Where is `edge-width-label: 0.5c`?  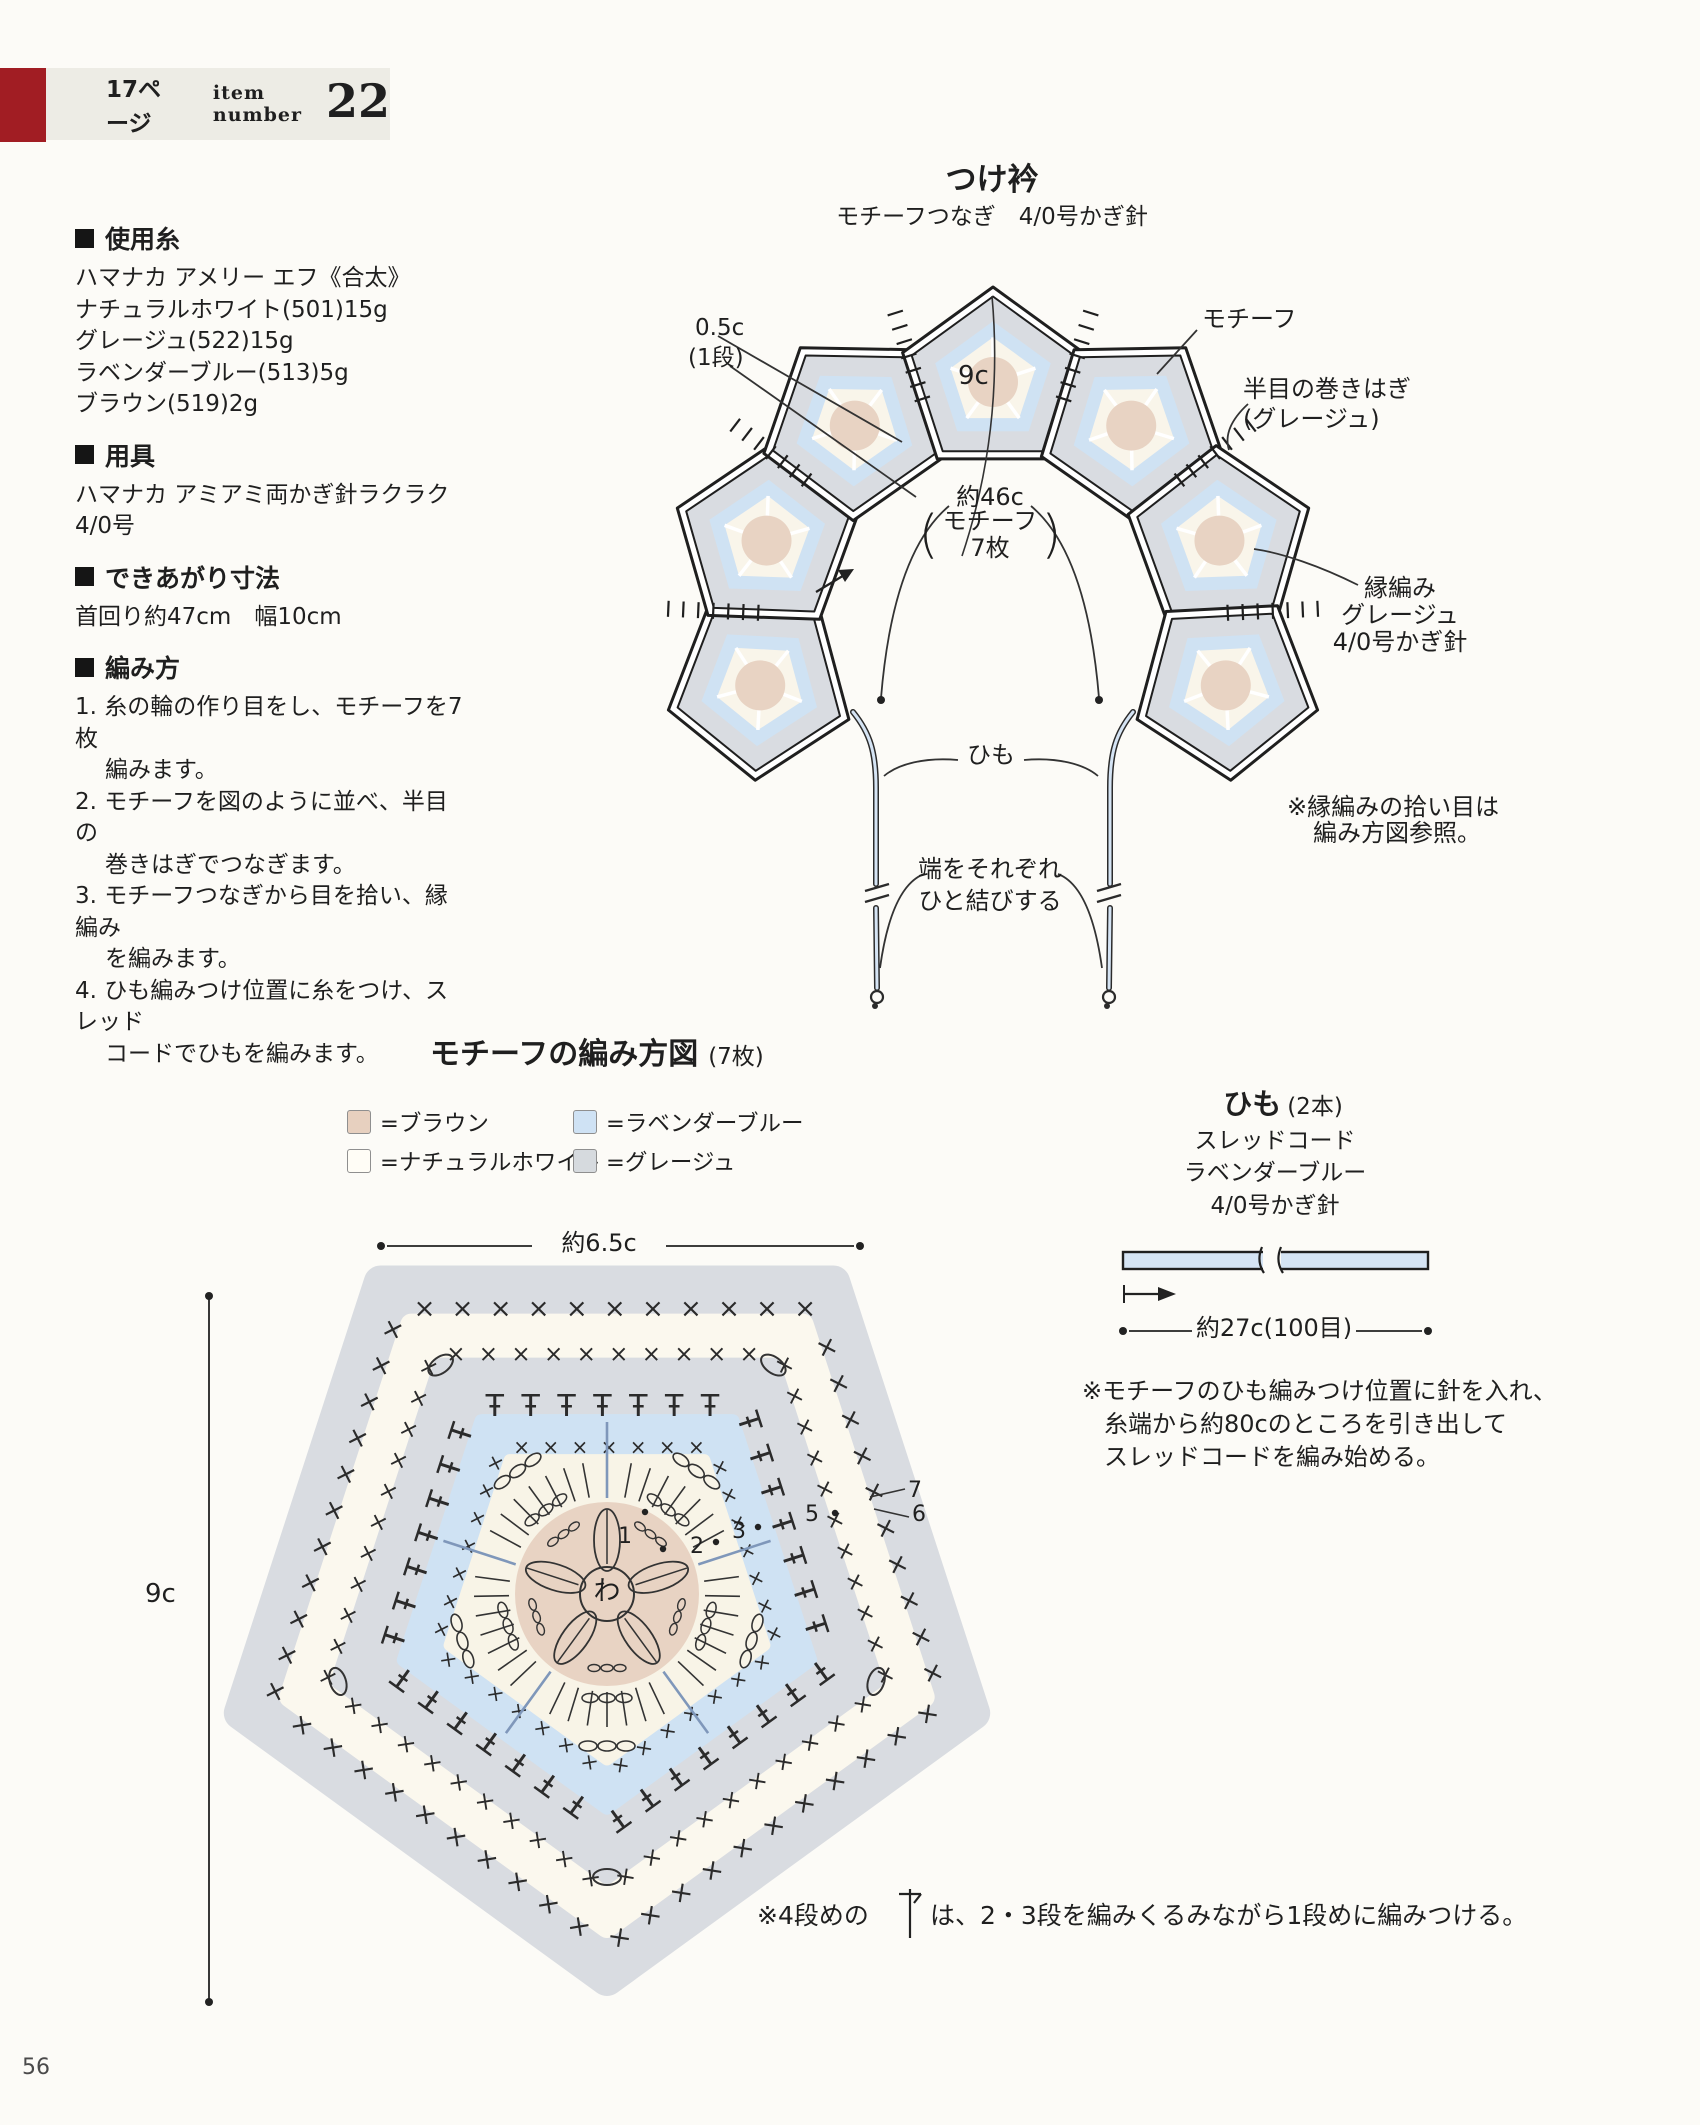 edge-width-label: 0.5c is located at coordinates (720, 328).